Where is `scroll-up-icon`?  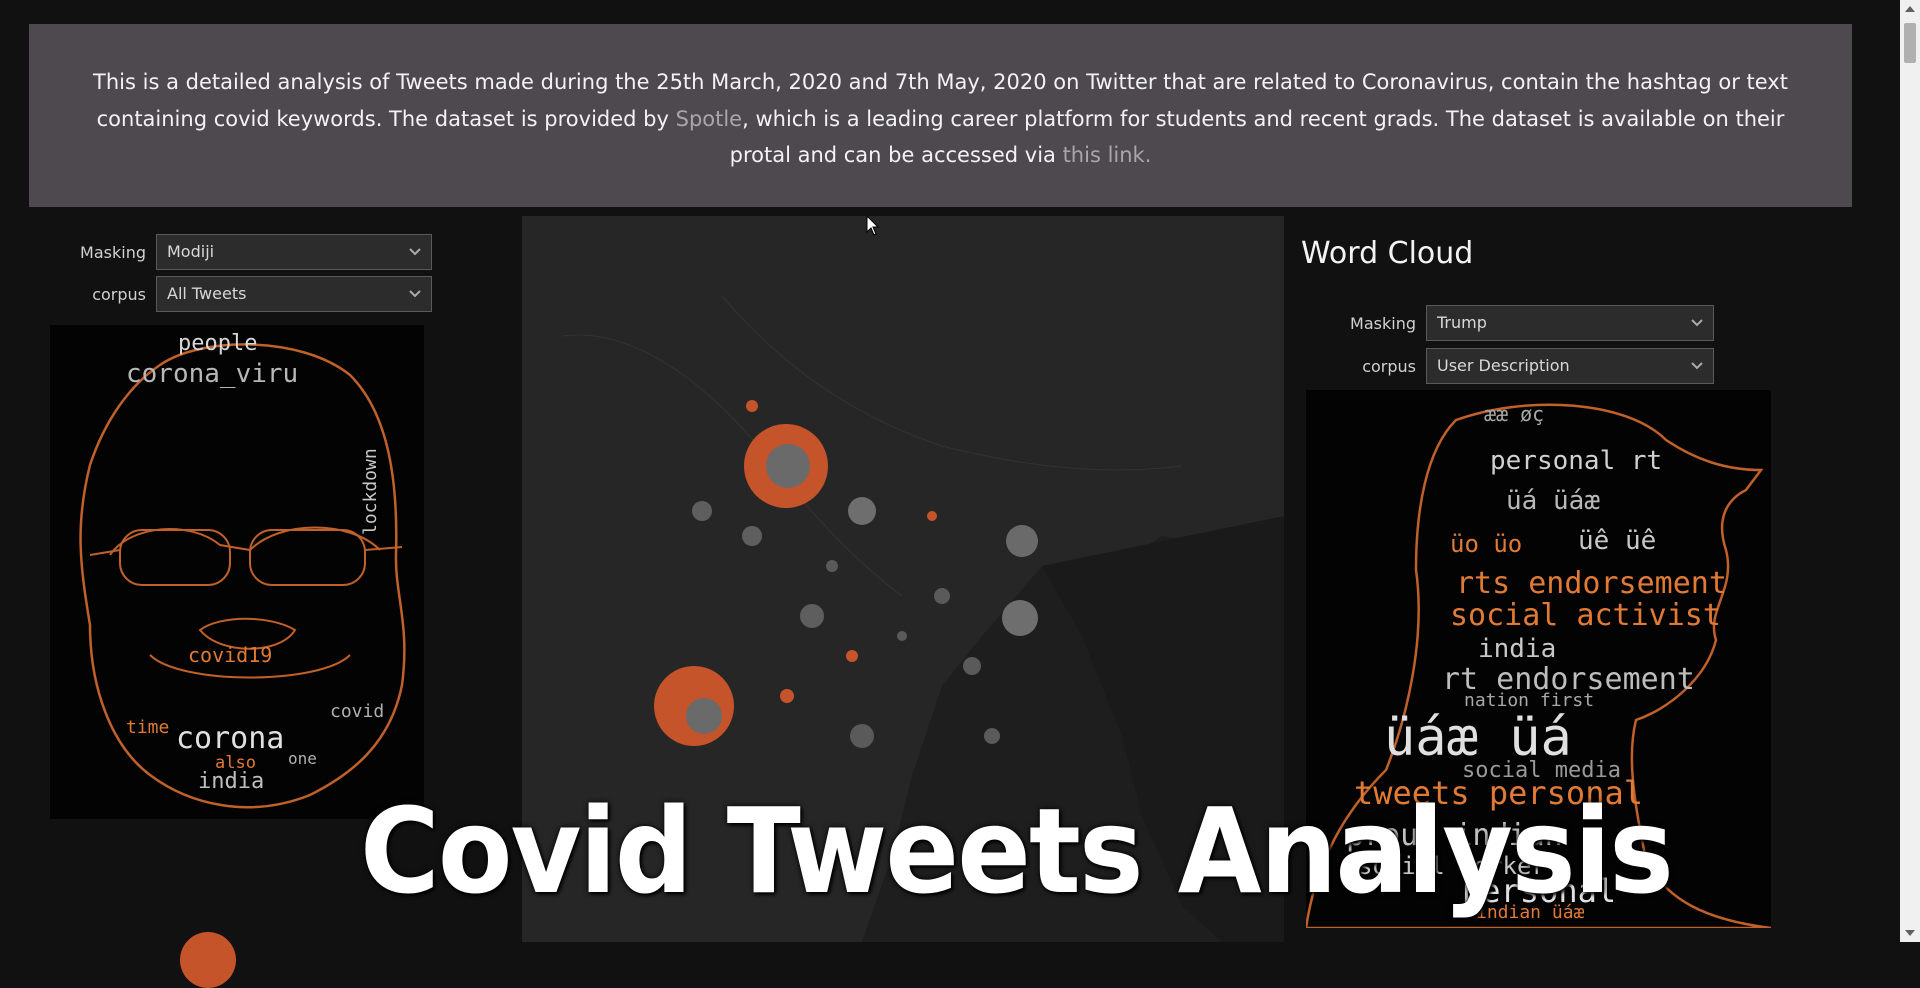 scroll-up-icon is located at coordinates (1910, 9).